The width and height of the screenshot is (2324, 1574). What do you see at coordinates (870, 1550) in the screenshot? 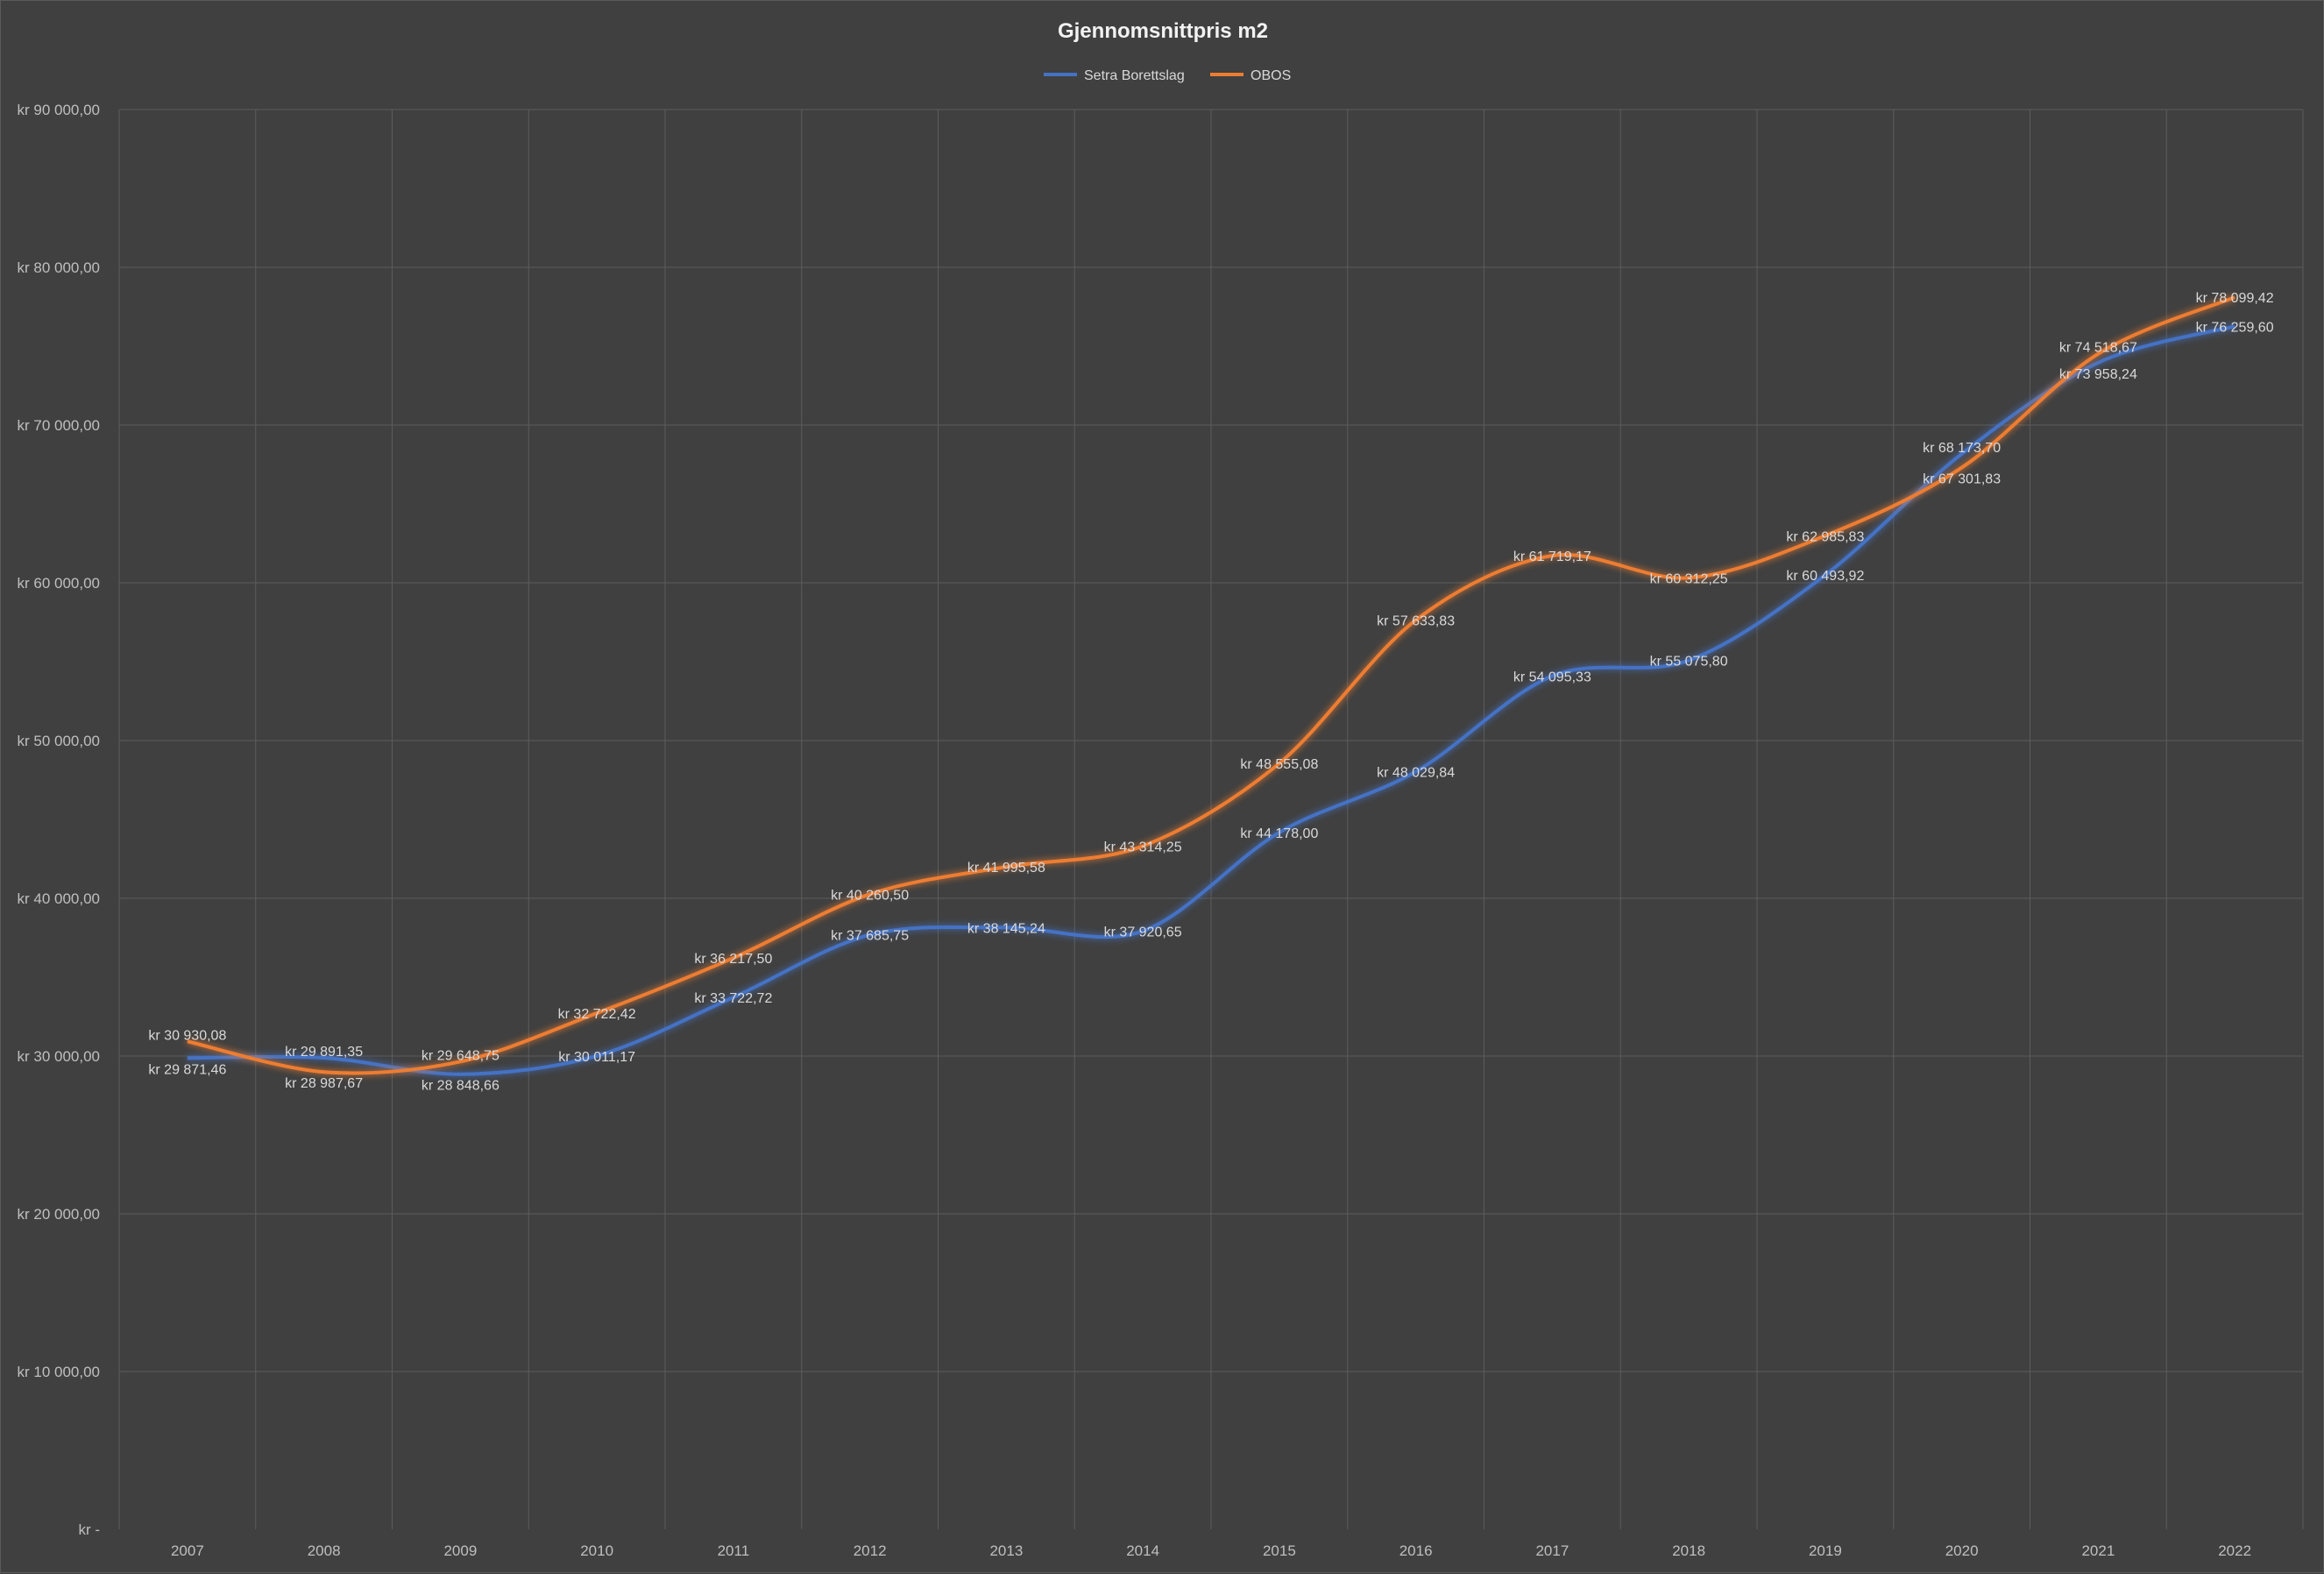
I see `x-tick-label: 2012` at bounding box center [870, 1550].